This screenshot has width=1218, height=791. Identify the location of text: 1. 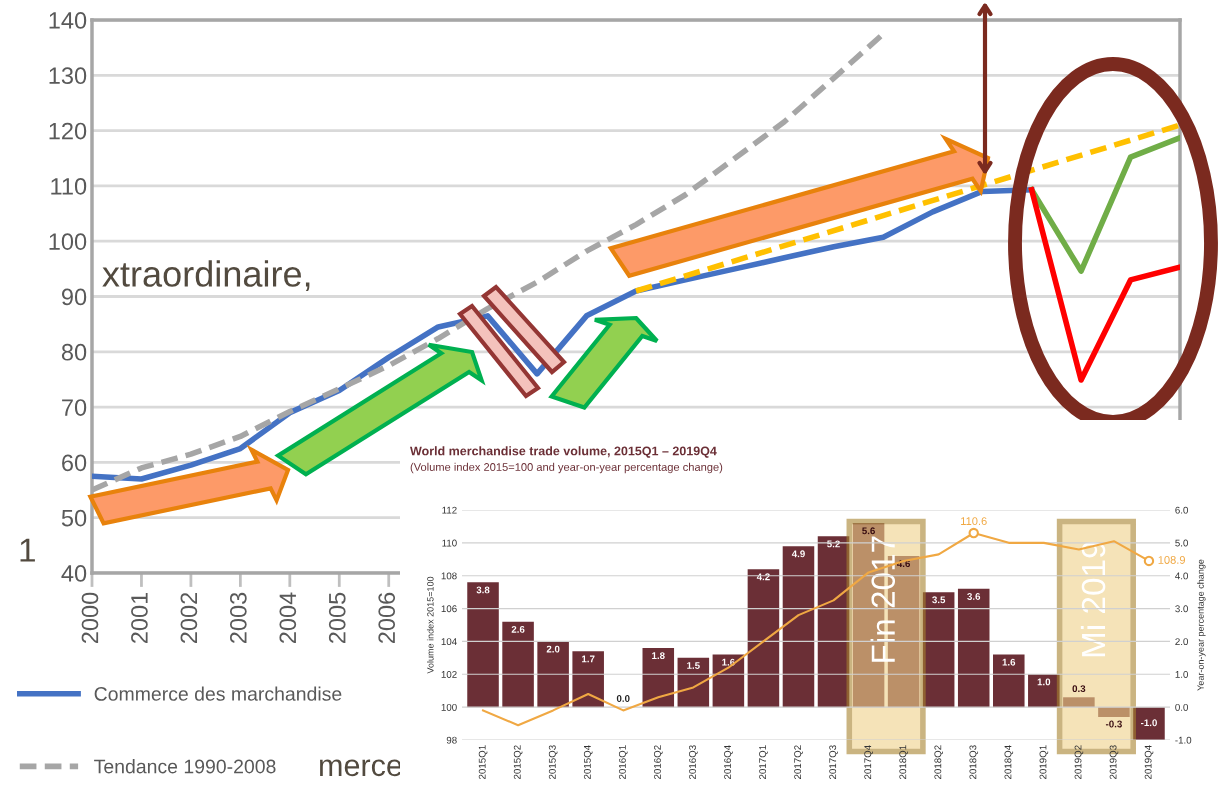
(27, 550).